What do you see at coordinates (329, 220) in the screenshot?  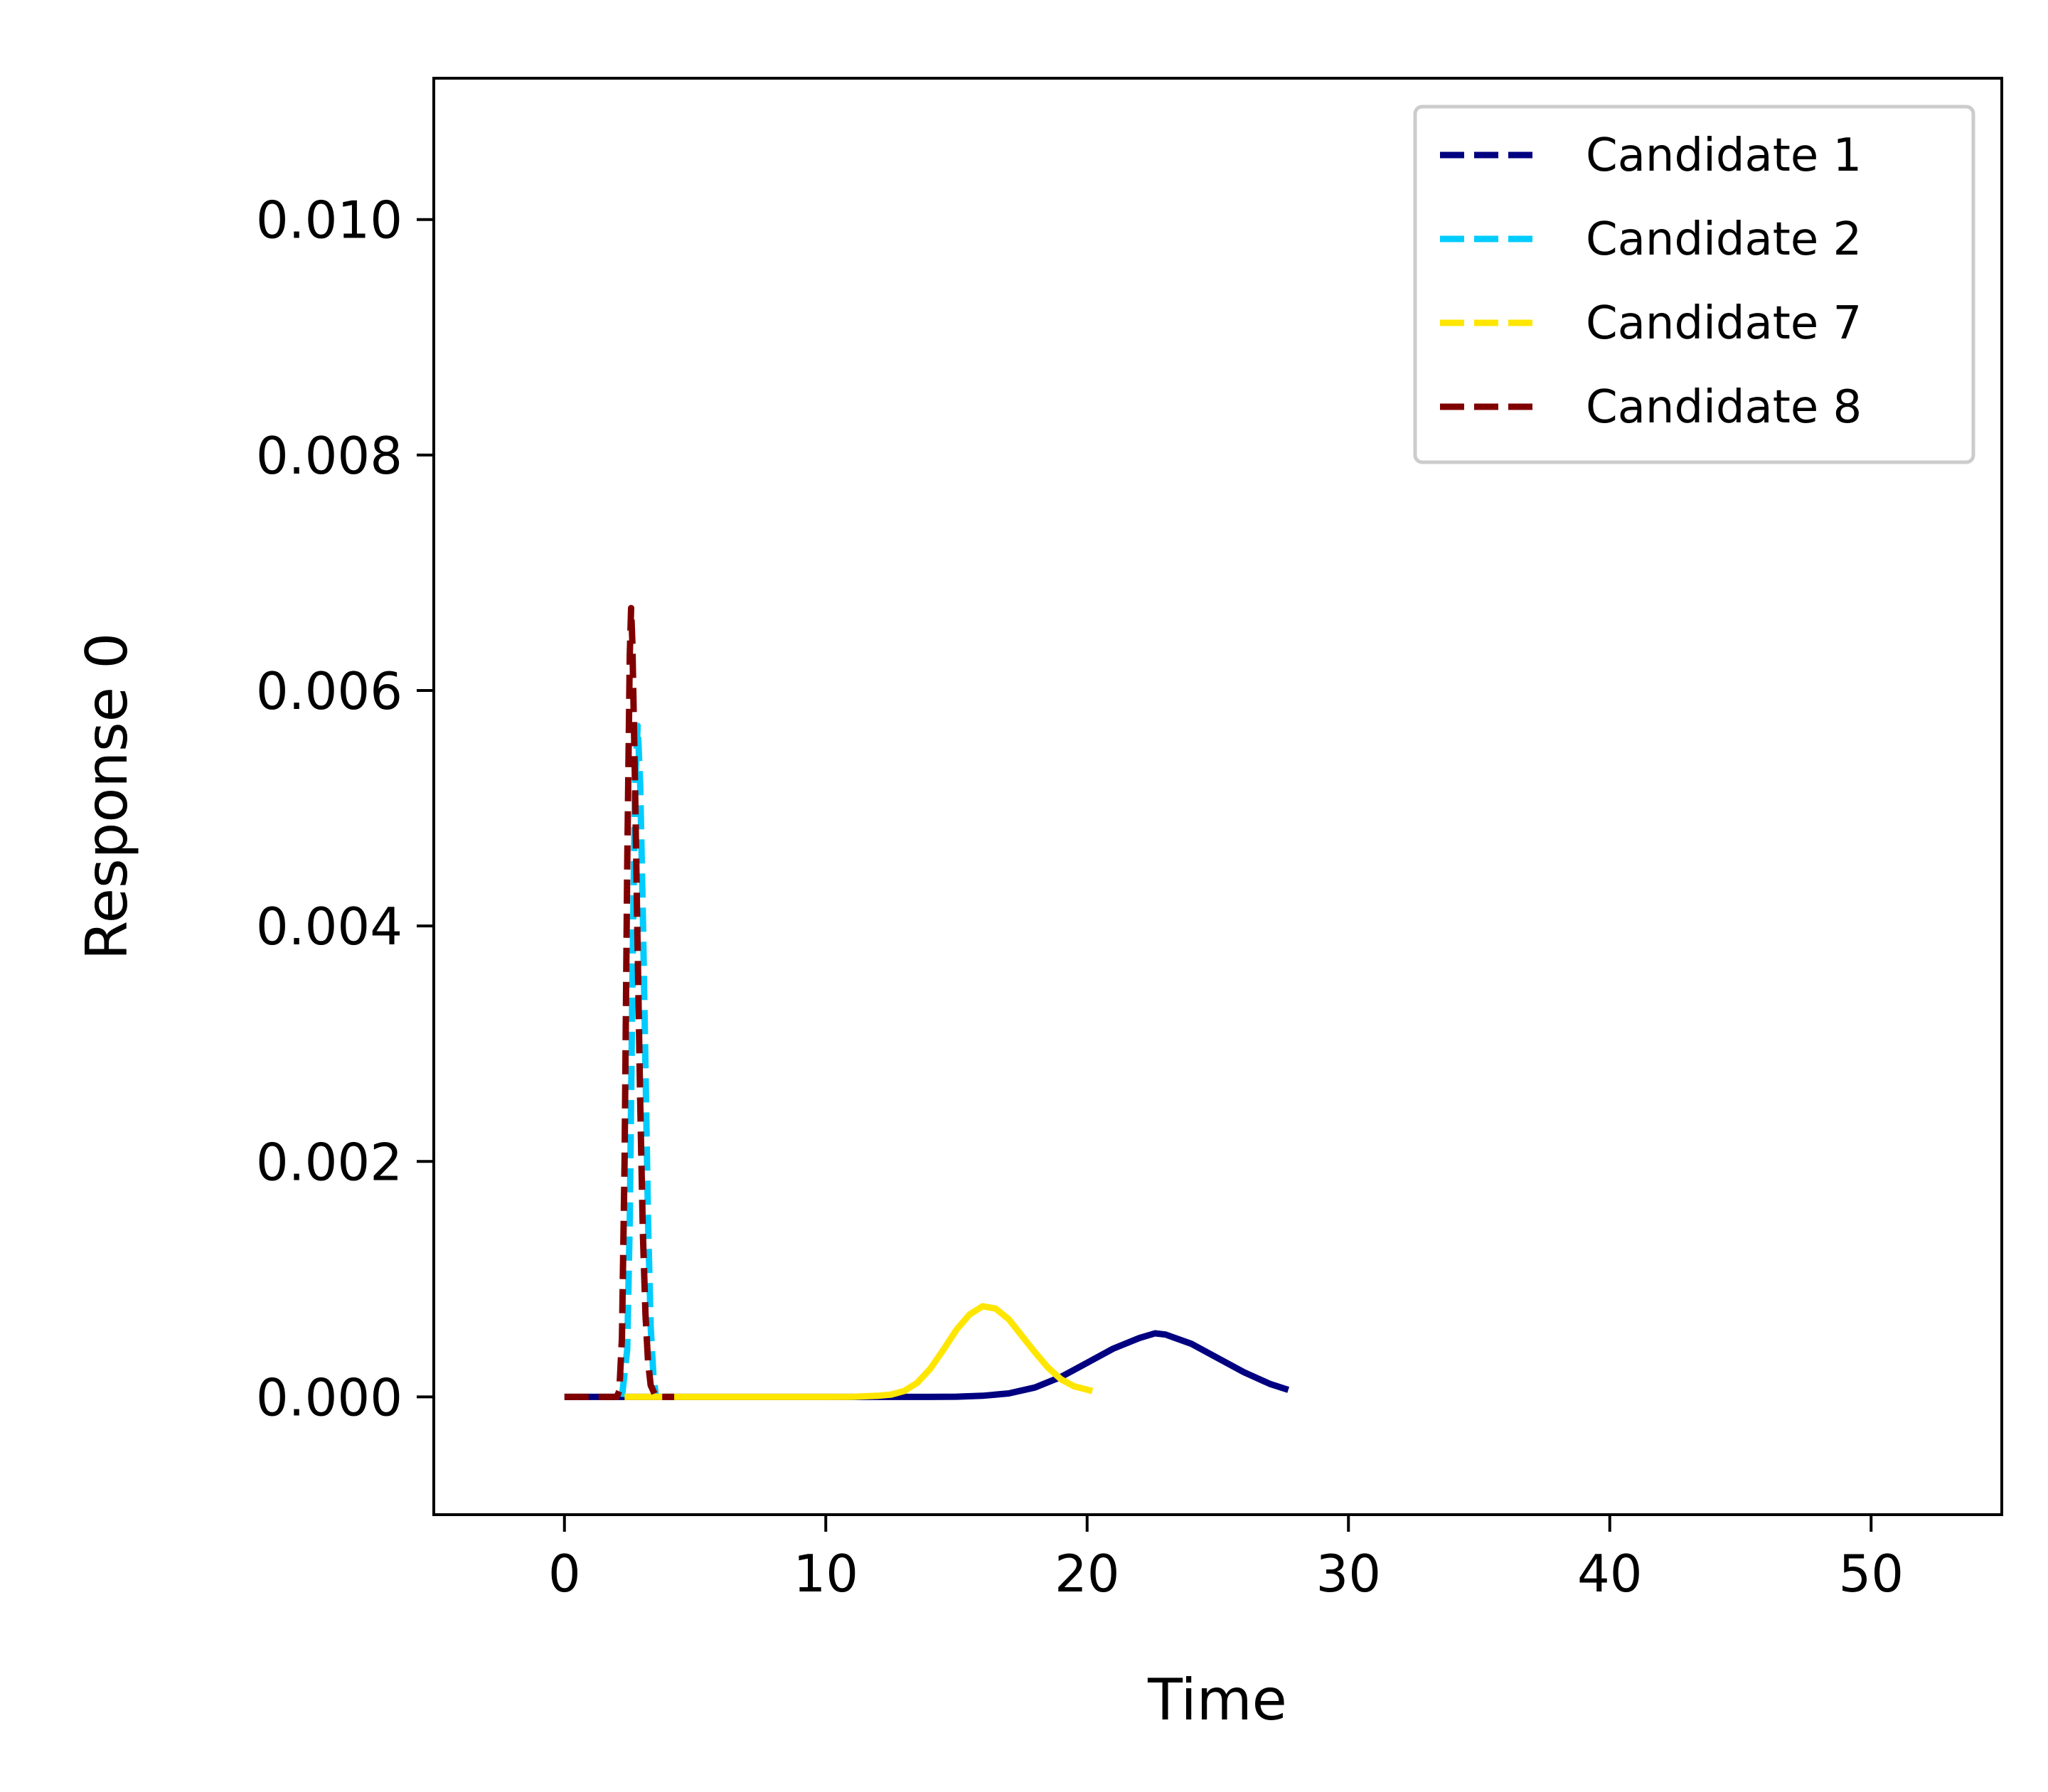 I see `y-tick-label: 0.010` at bounding box center [329, 220].